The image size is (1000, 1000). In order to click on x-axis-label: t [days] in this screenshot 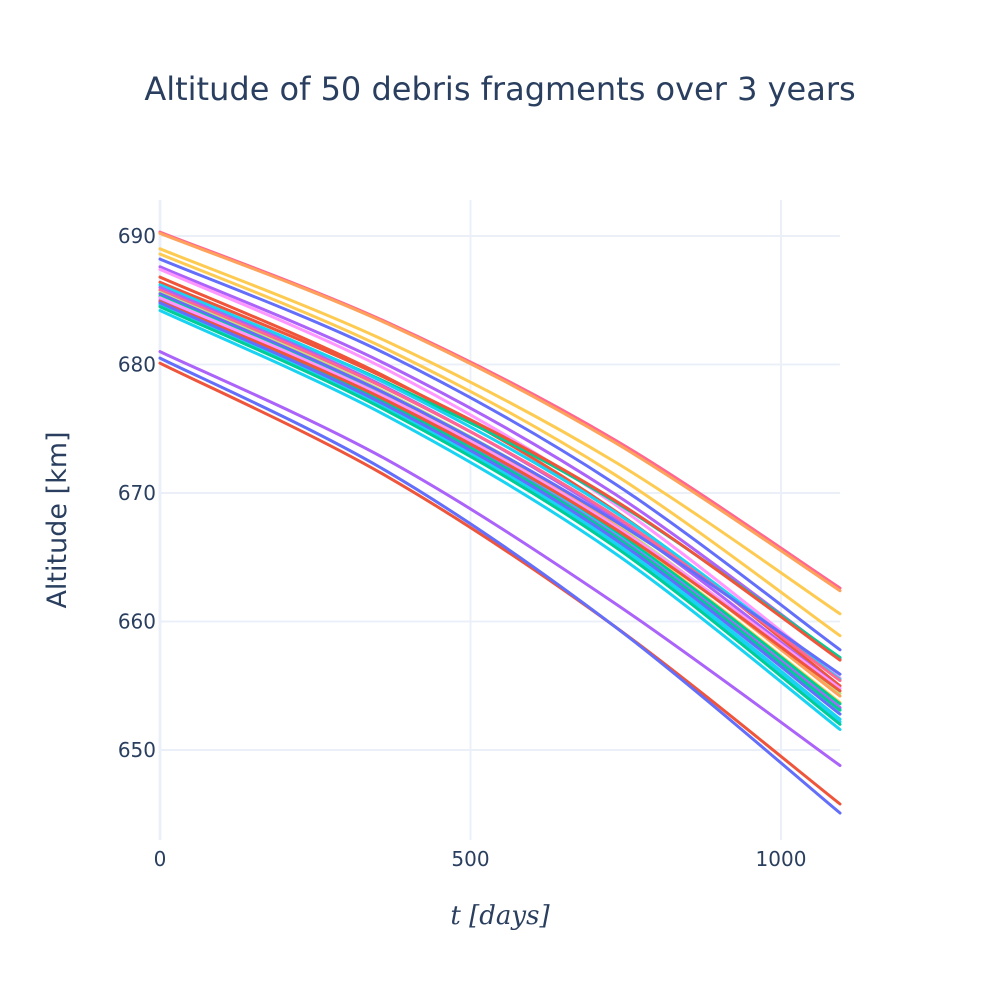, I will do `click(500, 916)`.